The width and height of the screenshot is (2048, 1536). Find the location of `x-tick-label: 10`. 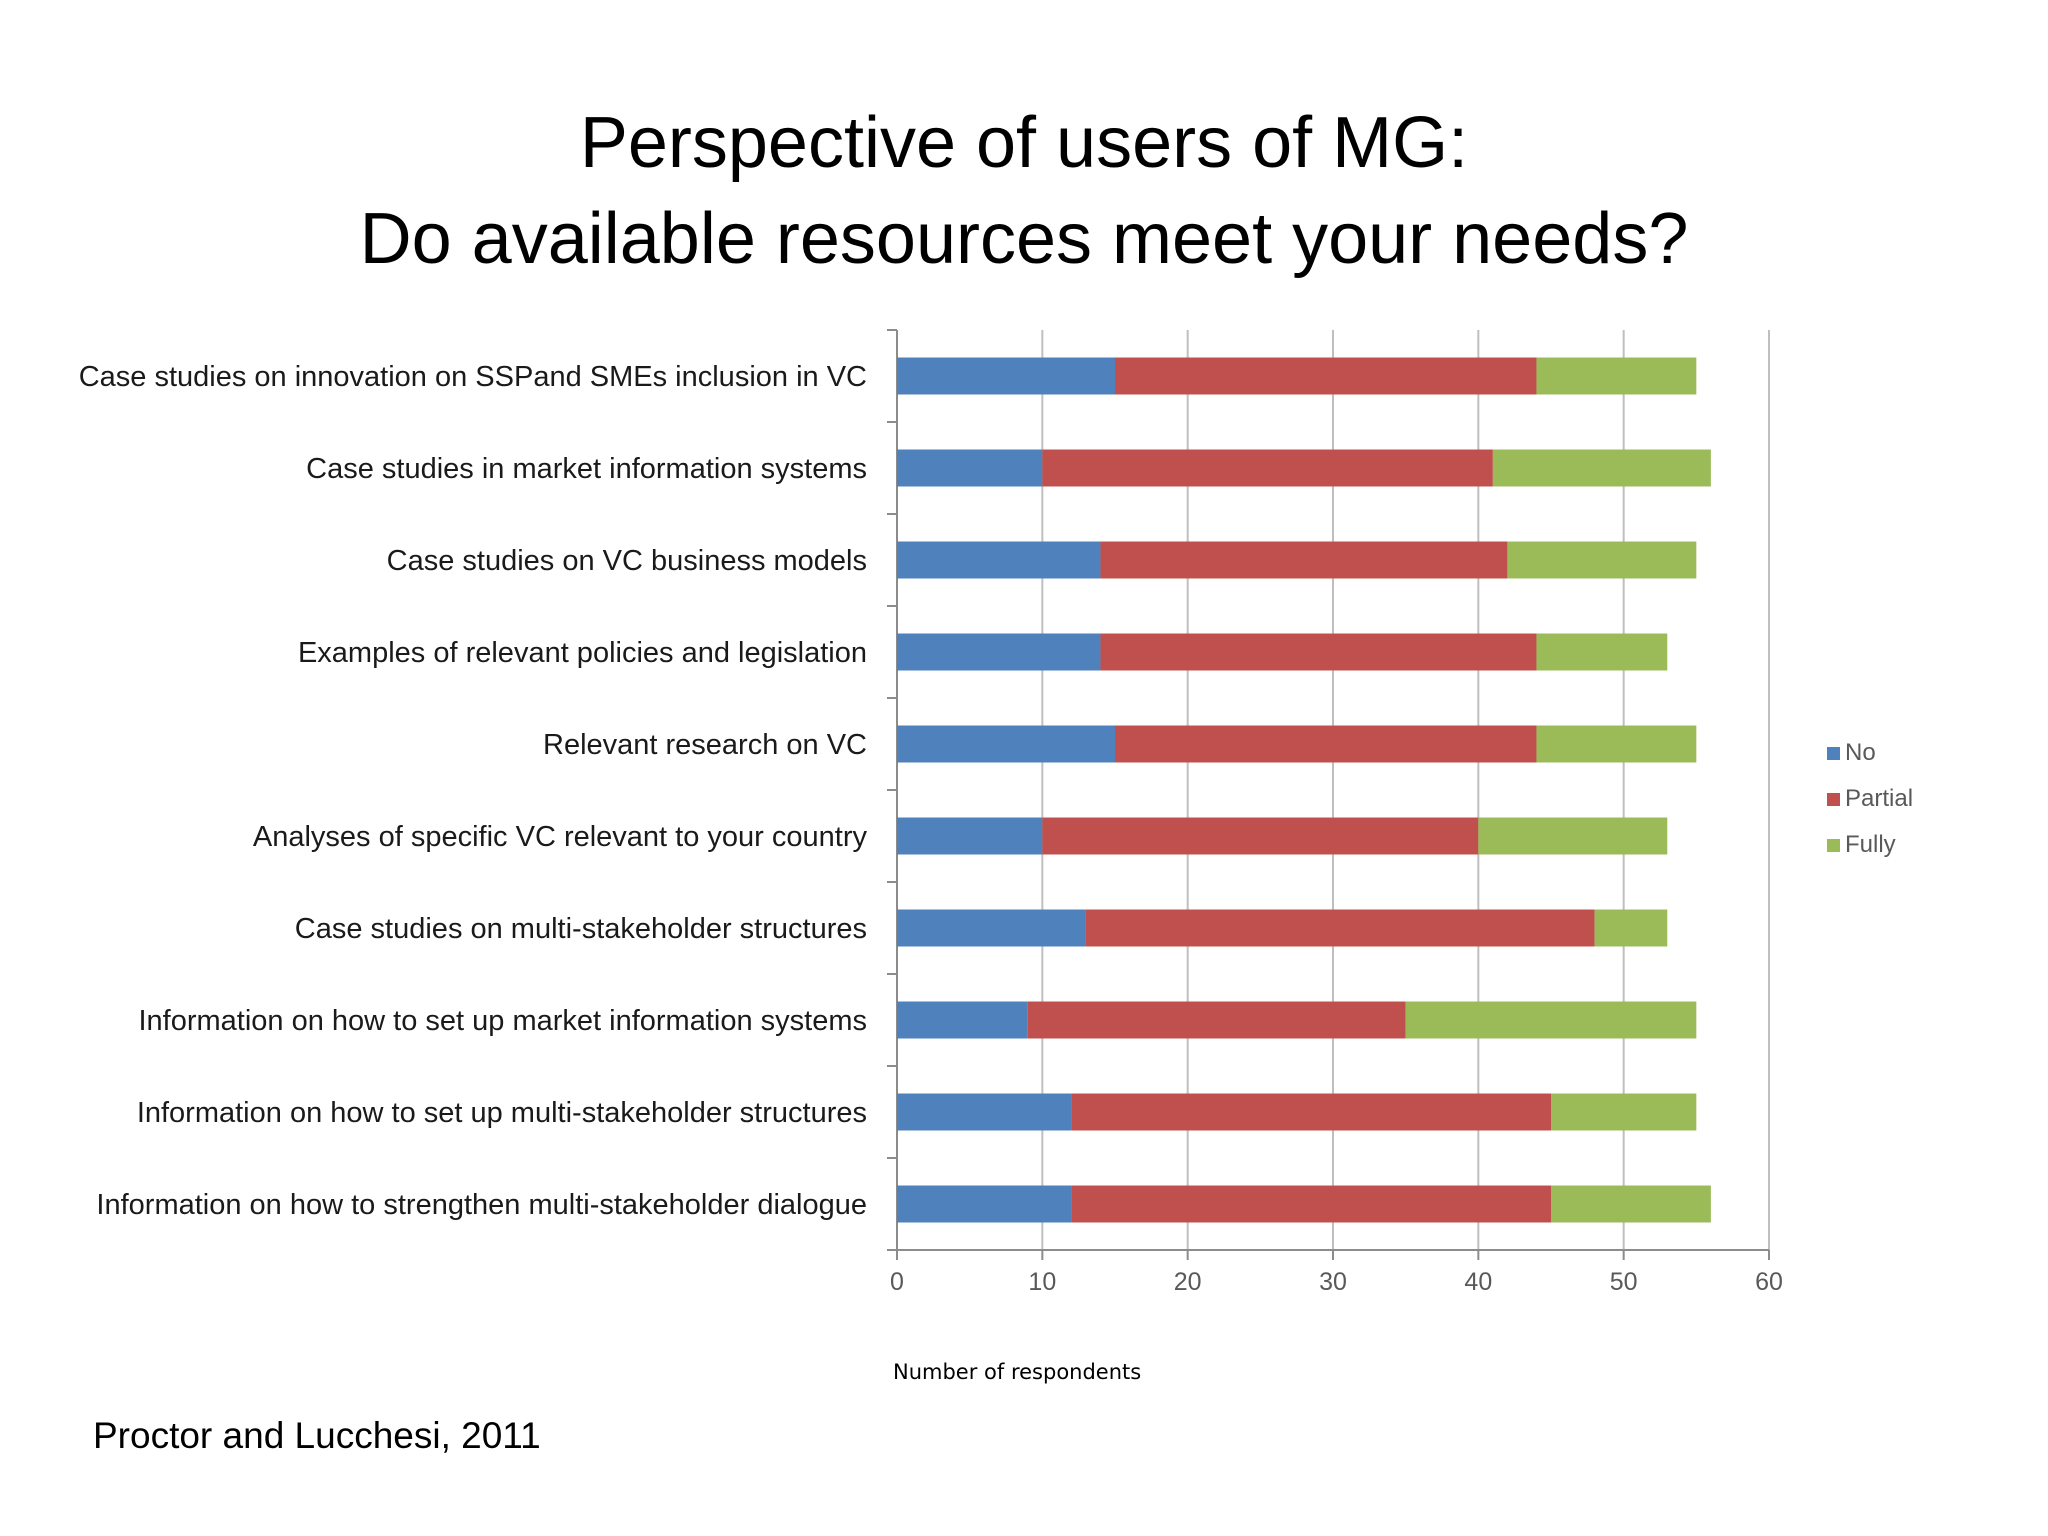

x-tick-label: 10 is located at coordinates (1042, 1282).